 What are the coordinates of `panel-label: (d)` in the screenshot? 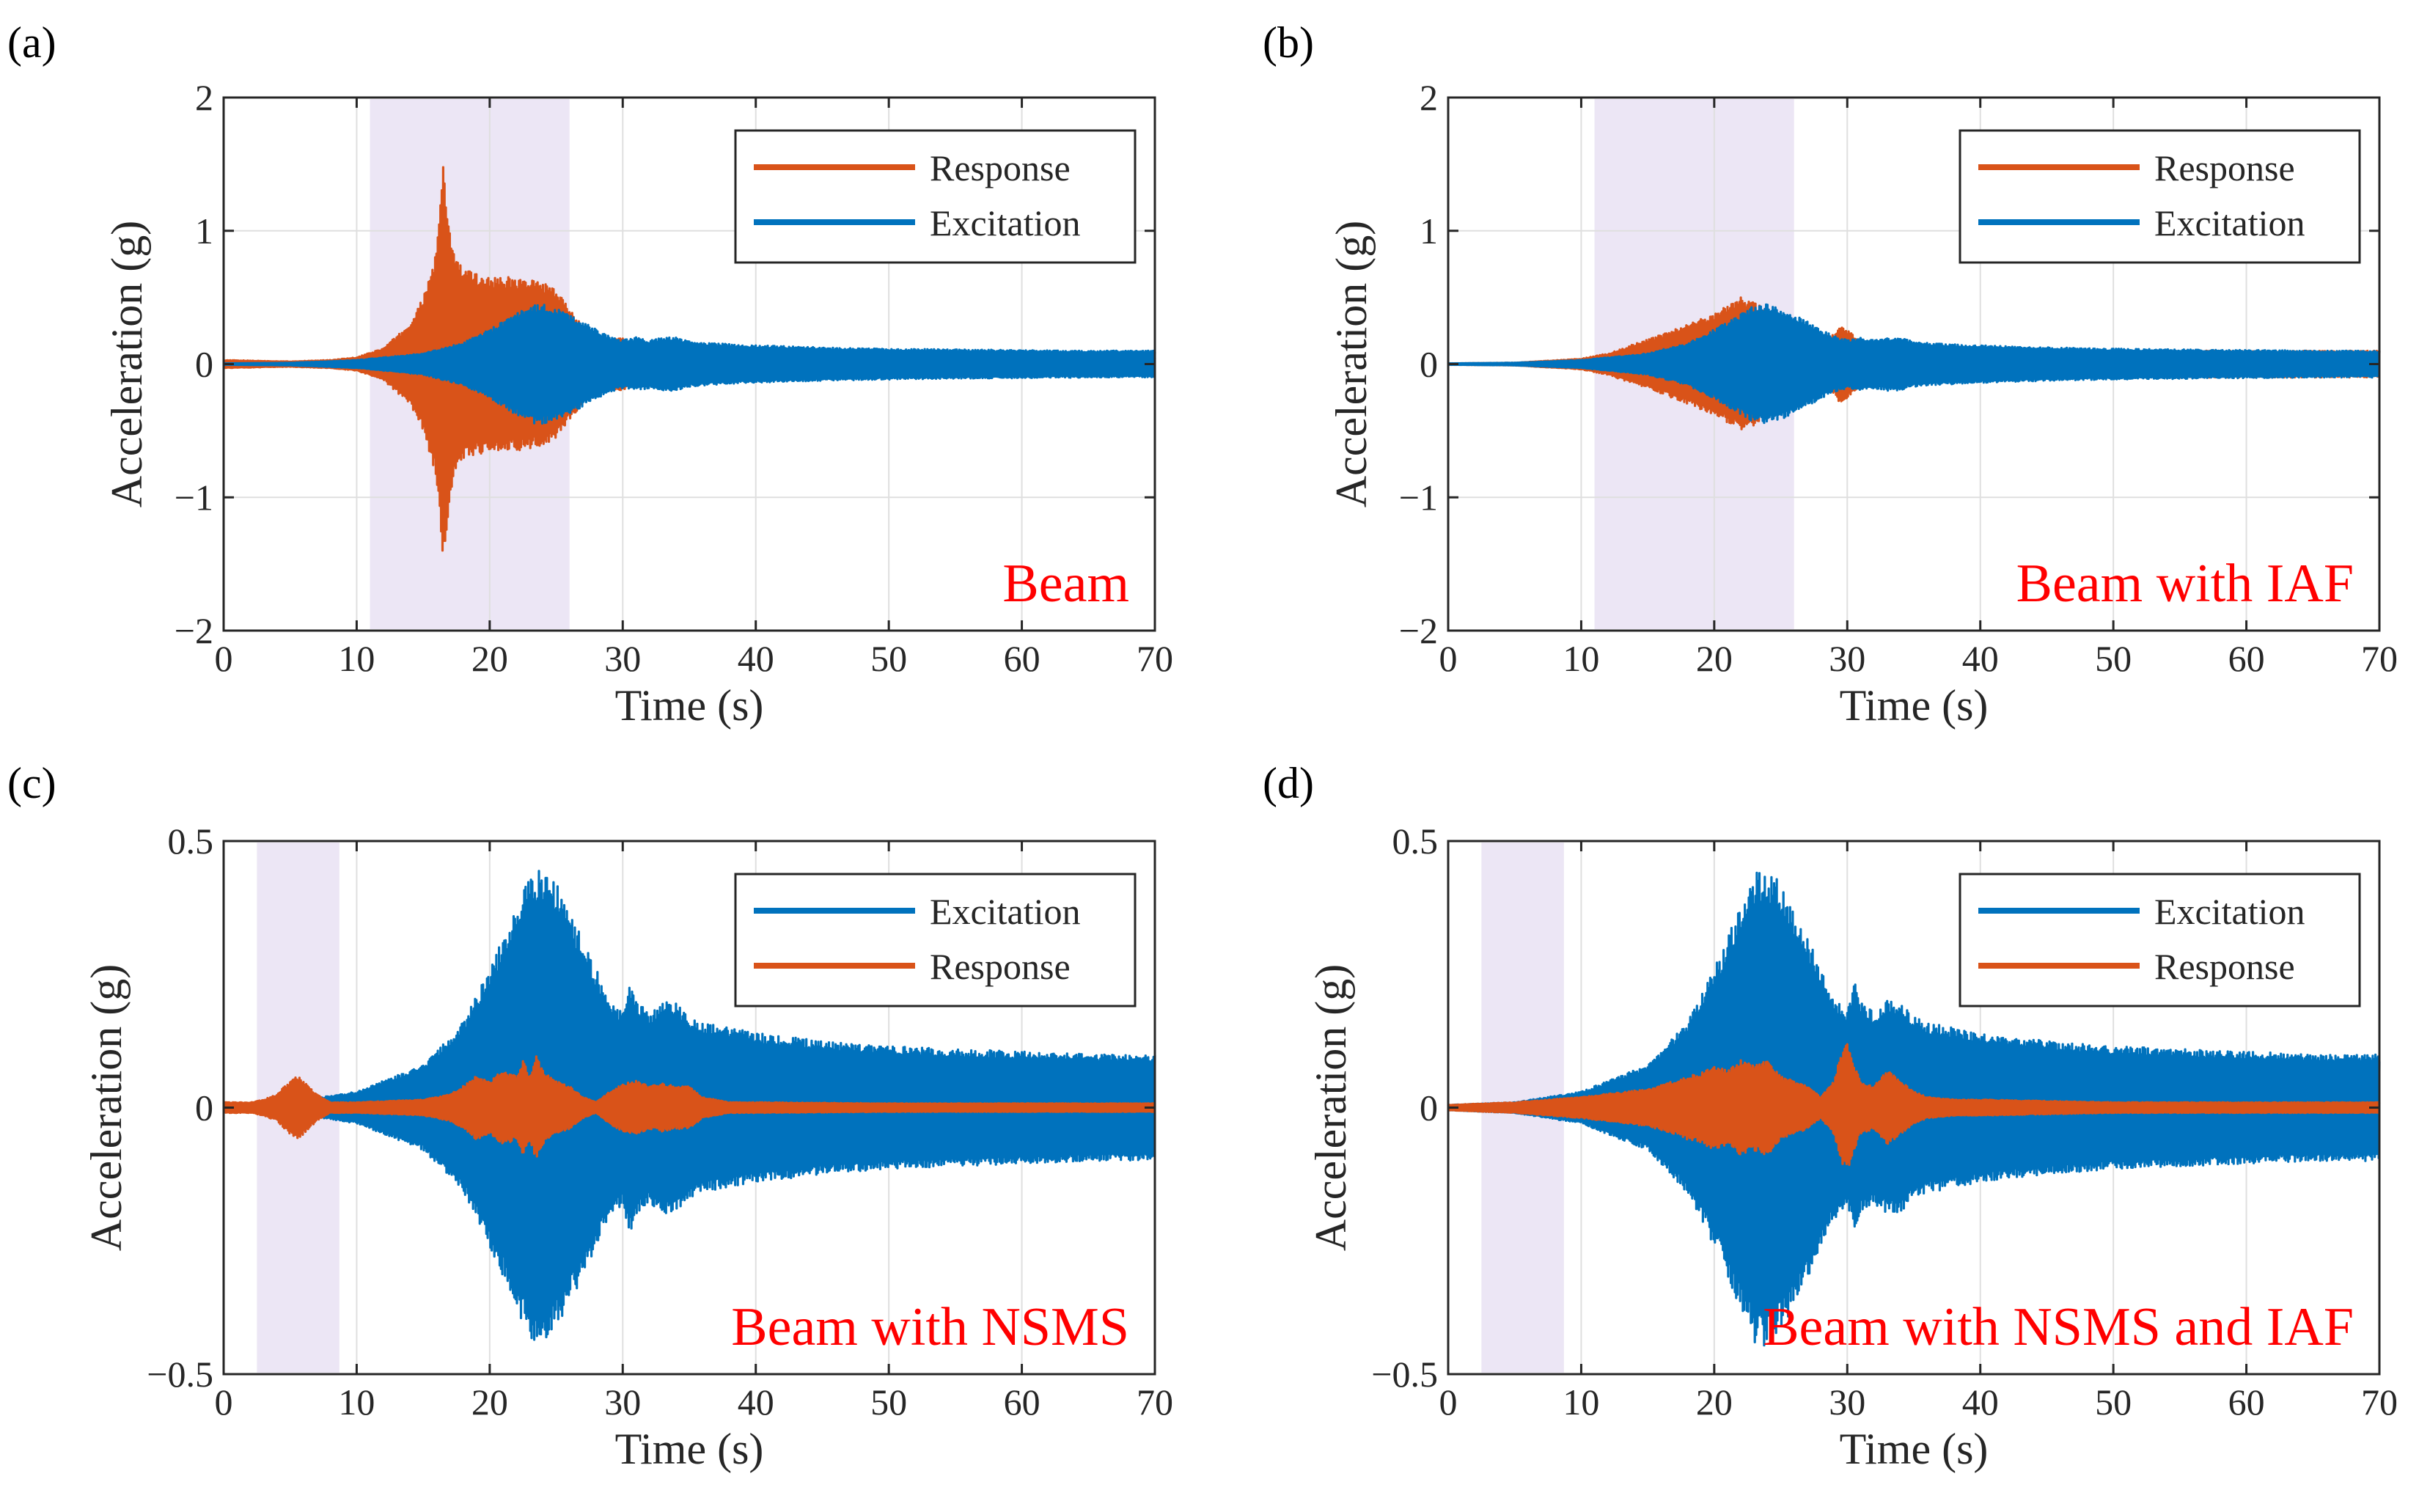 It's located at (1288, 783).